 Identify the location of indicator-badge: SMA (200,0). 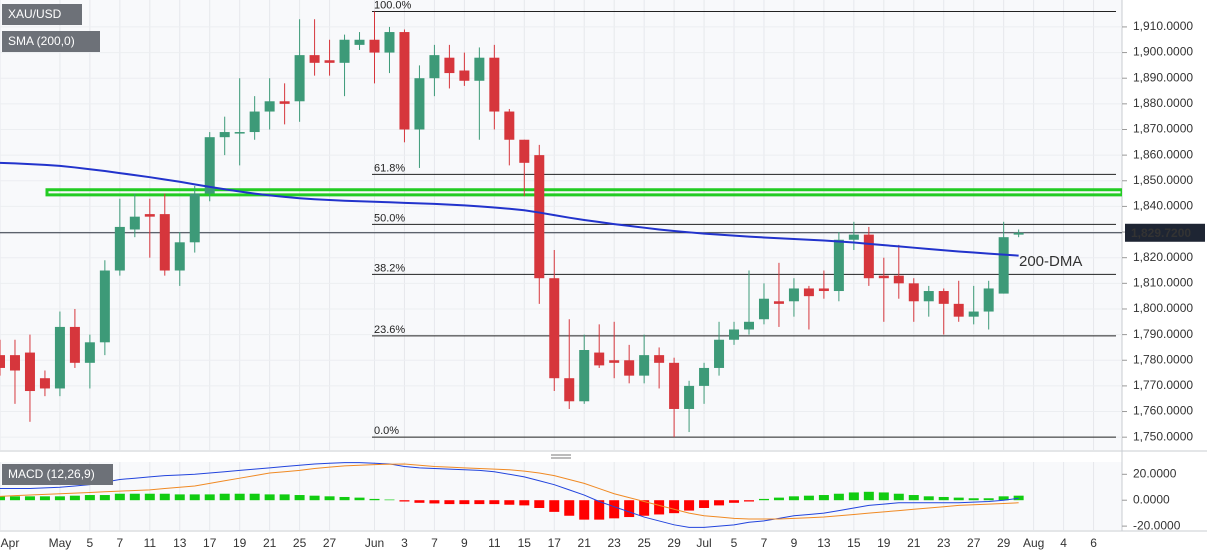
(51, 41).